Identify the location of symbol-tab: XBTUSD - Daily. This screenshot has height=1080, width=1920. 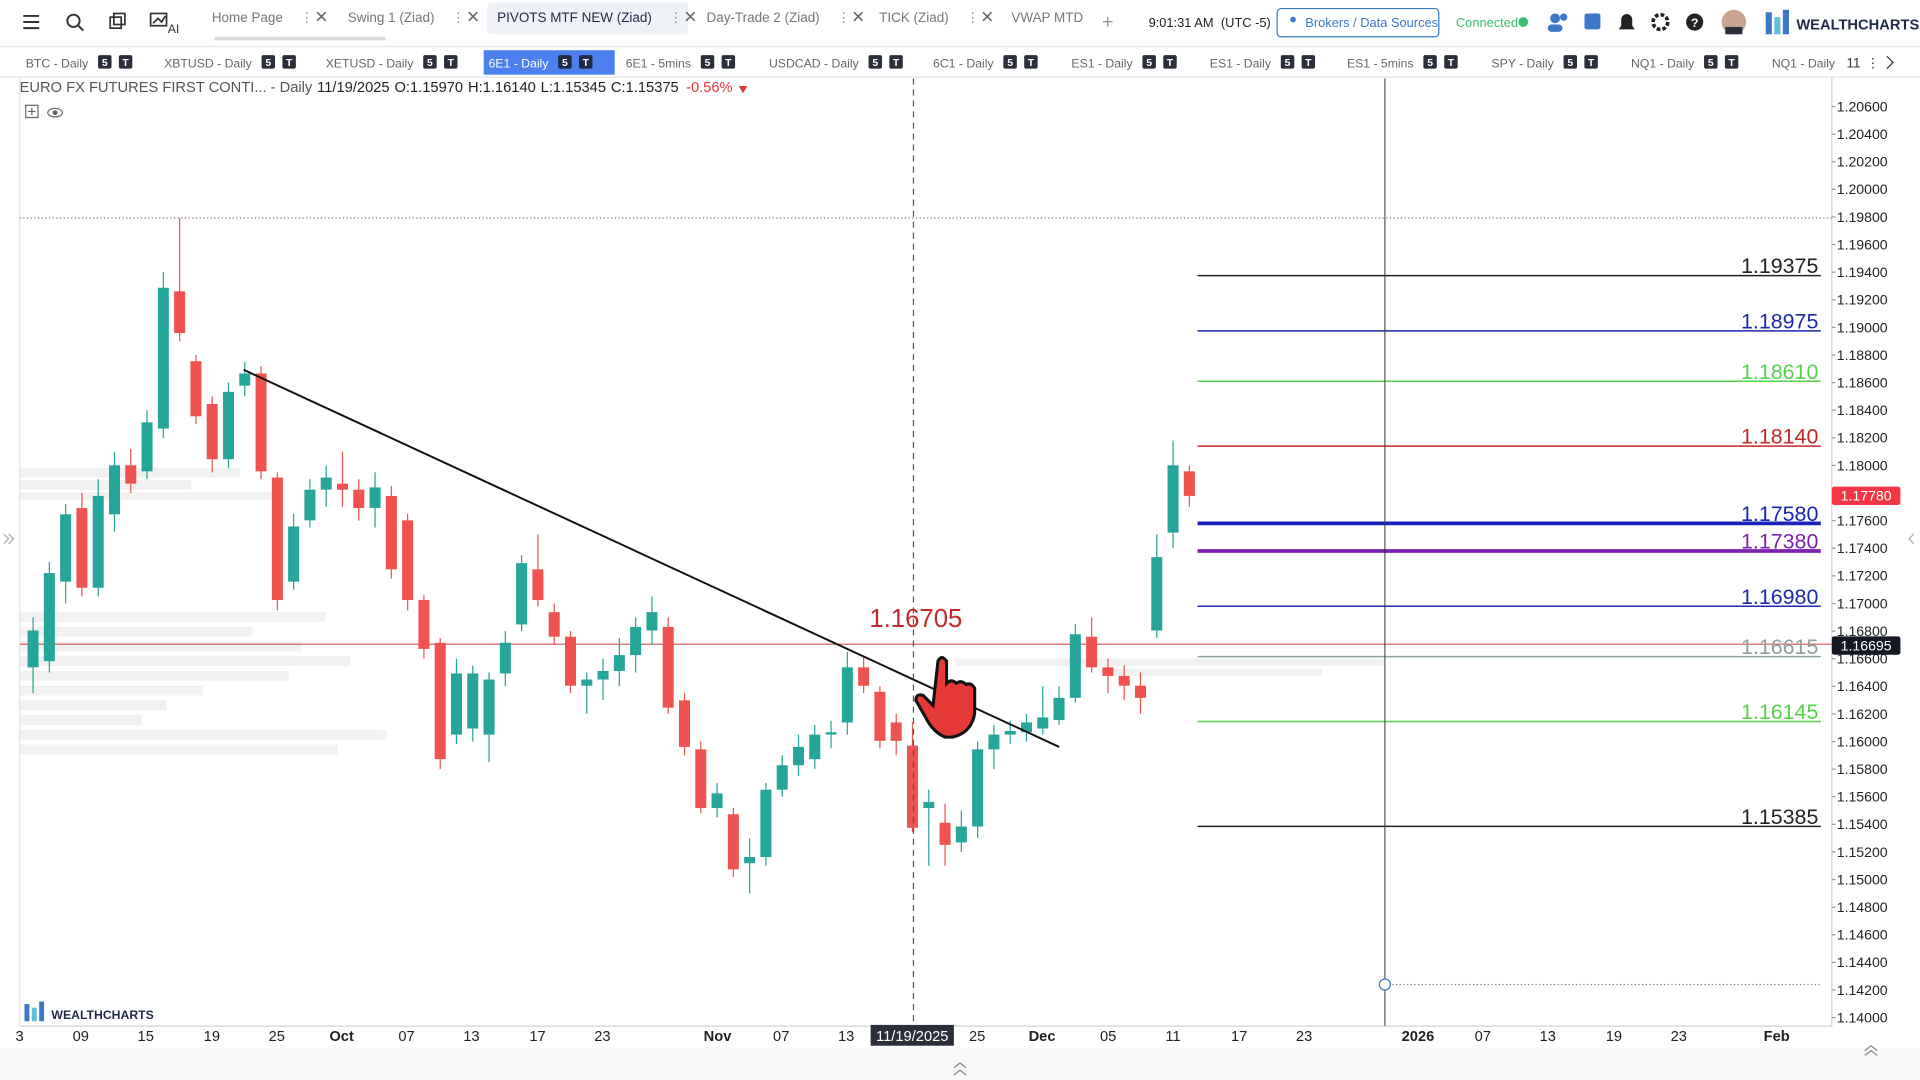
(208, 63).